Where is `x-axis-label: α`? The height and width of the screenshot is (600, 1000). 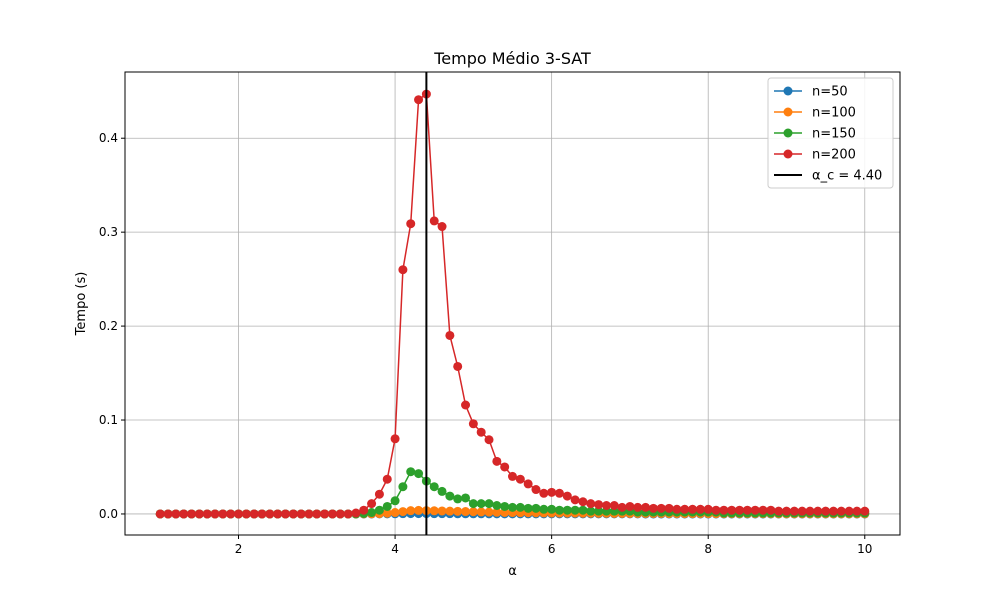 x-axis-label: α is located at coordinates (512, 571).